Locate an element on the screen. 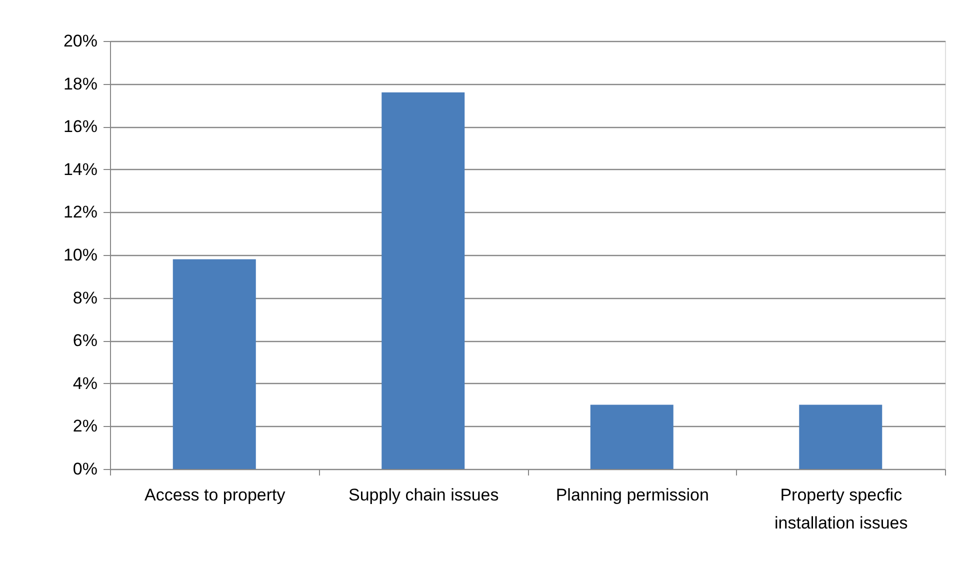 The image size is (957, 583). y-tick-label: 4% is located at coordinates (85, 383).